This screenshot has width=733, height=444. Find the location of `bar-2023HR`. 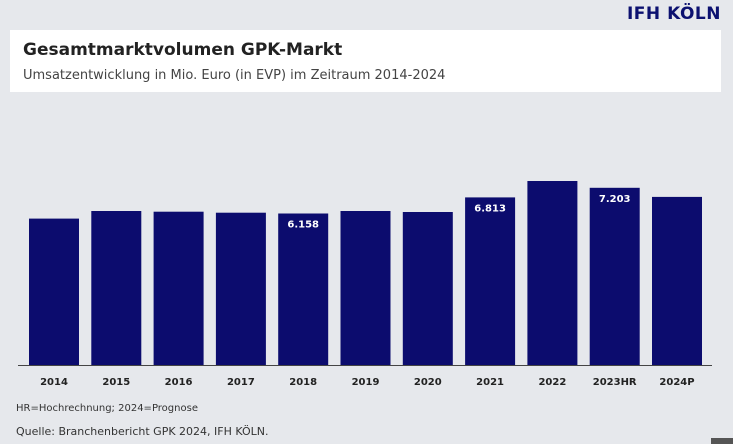

bar-2023HR is located at coordinates (614, 276).